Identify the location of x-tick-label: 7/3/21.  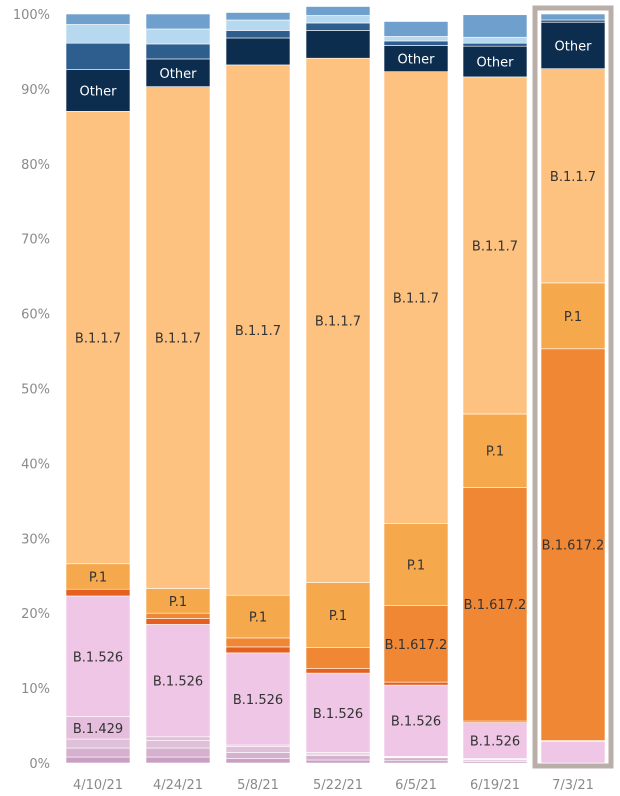
(573, 785).